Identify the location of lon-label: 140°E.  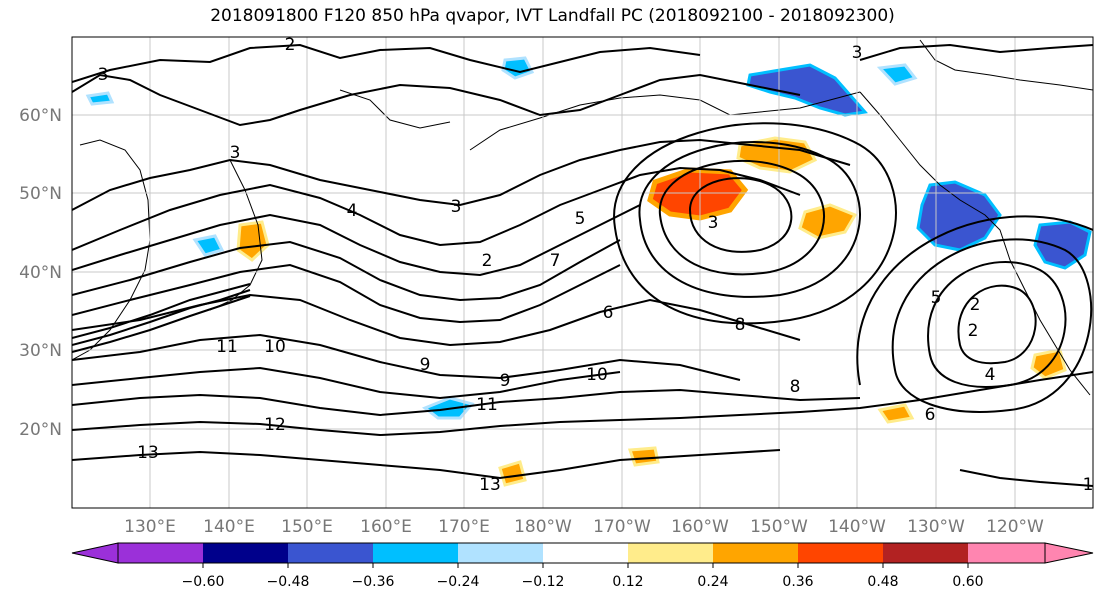
(229, 527).